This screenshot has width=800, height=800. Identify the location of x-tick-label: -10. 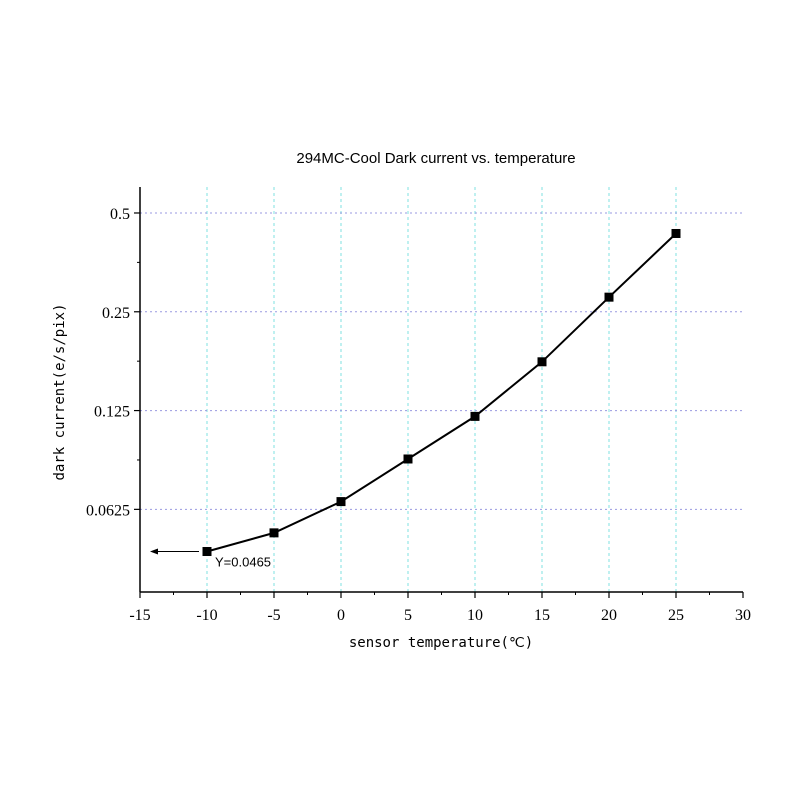
(206, 615).